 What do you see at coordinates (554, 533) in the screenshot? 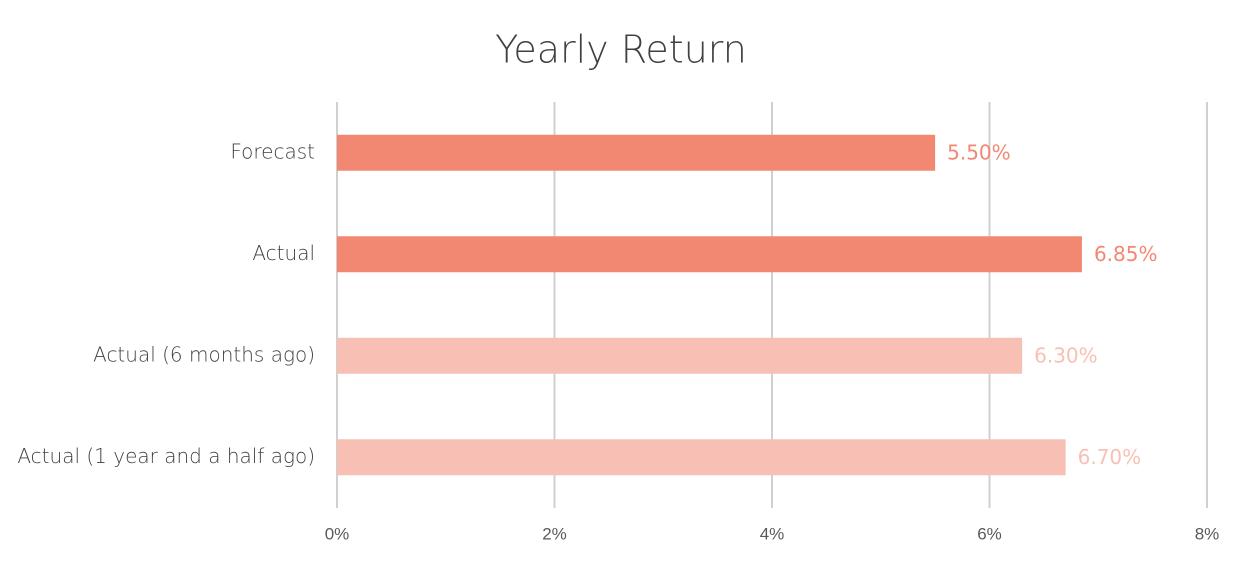
I see `x-tick-label: 2%` at bounding box center [554, 533].